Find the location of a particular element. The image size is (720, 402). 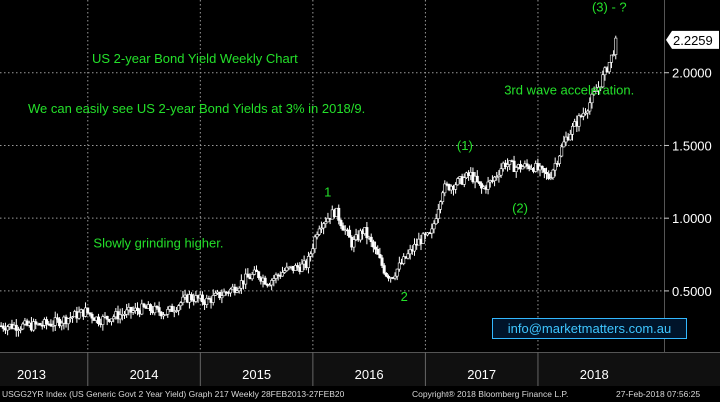

x-tick-label: 2016 is located at coordinates (369, 374).